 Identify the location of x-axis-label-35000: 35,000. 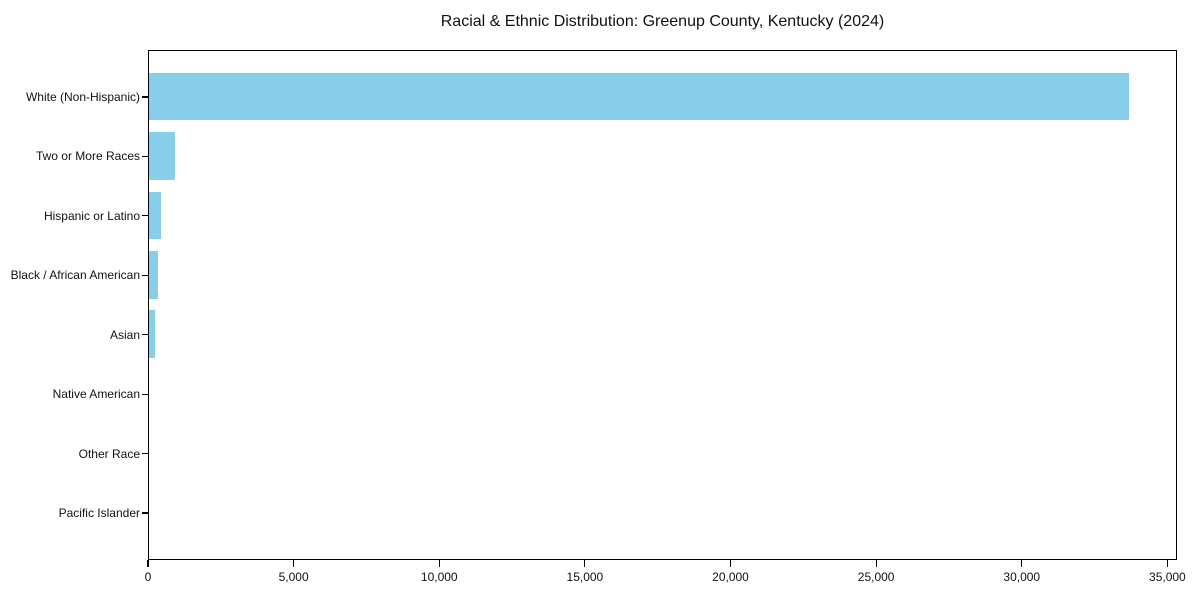
(1167, 577).